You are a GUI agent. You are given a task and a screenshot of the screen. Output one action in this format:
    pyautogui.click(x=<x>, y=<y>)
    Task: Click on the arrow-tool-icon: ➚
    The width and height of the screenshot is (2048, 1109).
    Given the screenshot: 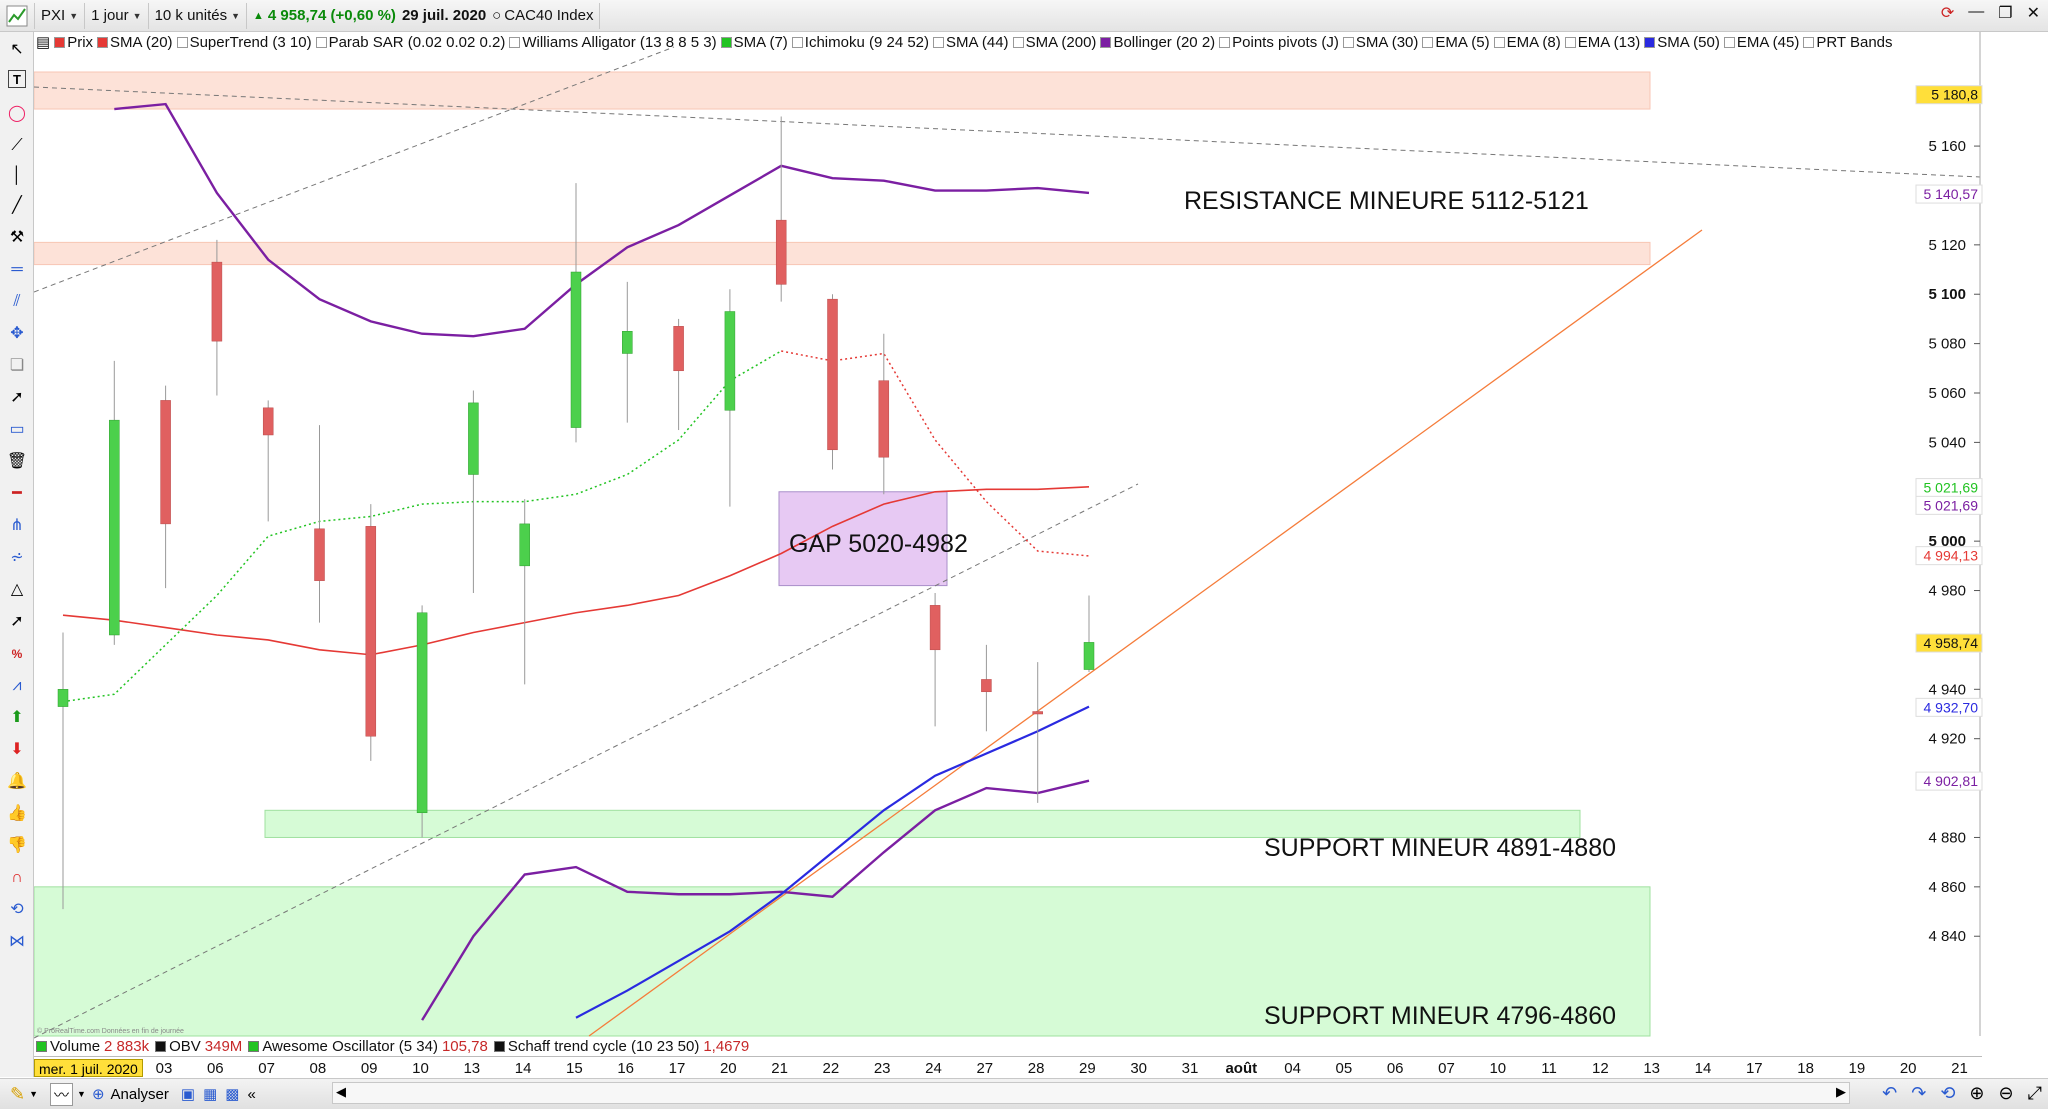 What is the action you would take?
    pyautogui.click(x=17, y=397)
    